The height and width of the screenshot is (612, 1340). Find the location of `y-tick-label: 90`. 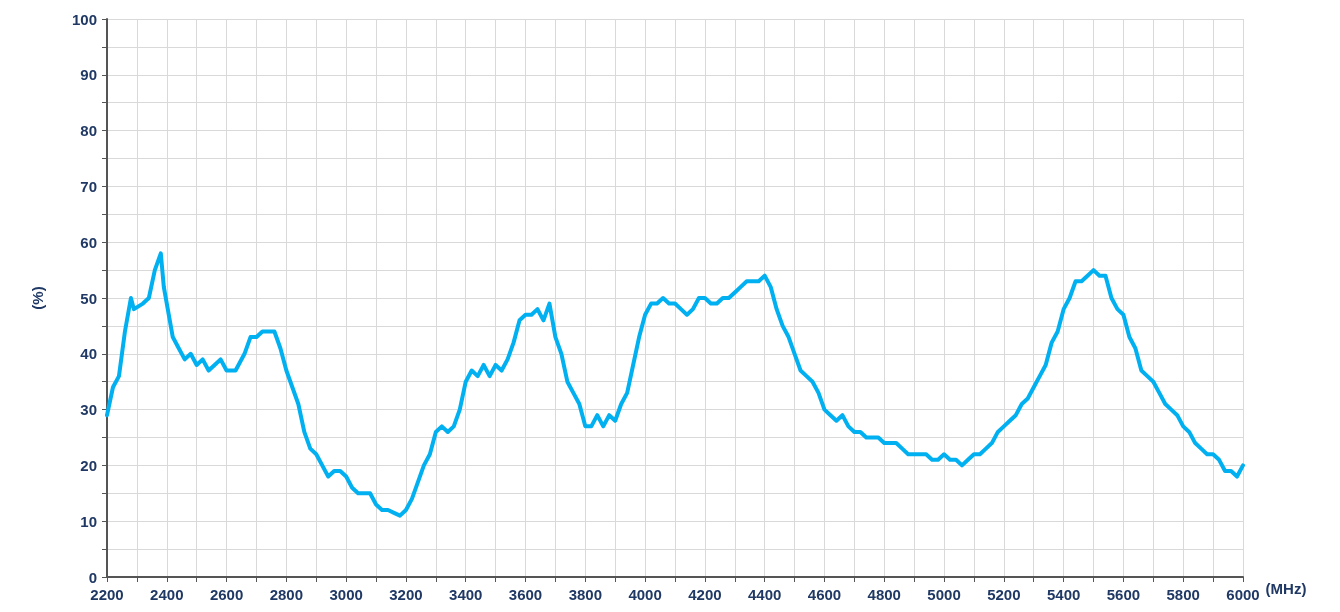

y-tick-label: 90 is located at coordinates (88, 75).